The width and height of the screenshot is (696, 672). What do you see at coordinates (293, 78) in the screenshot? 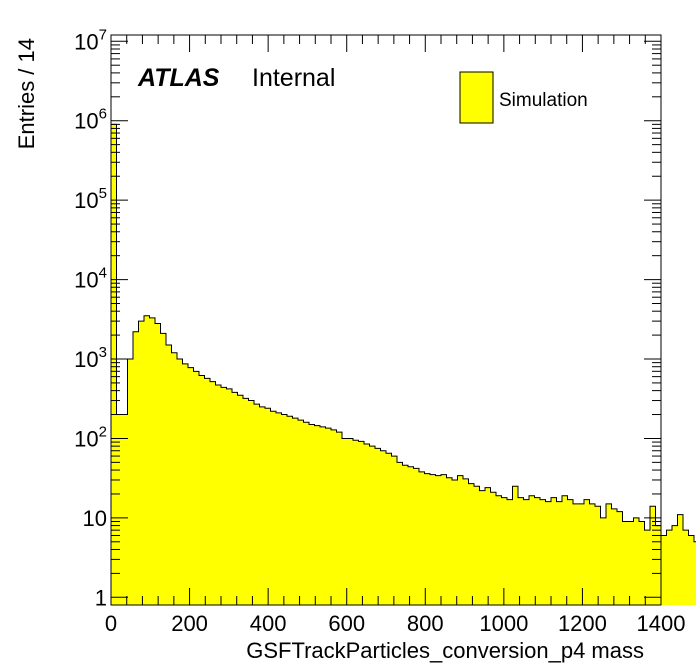
I see `internal-label: Internal` at bounding box center [293, 78].